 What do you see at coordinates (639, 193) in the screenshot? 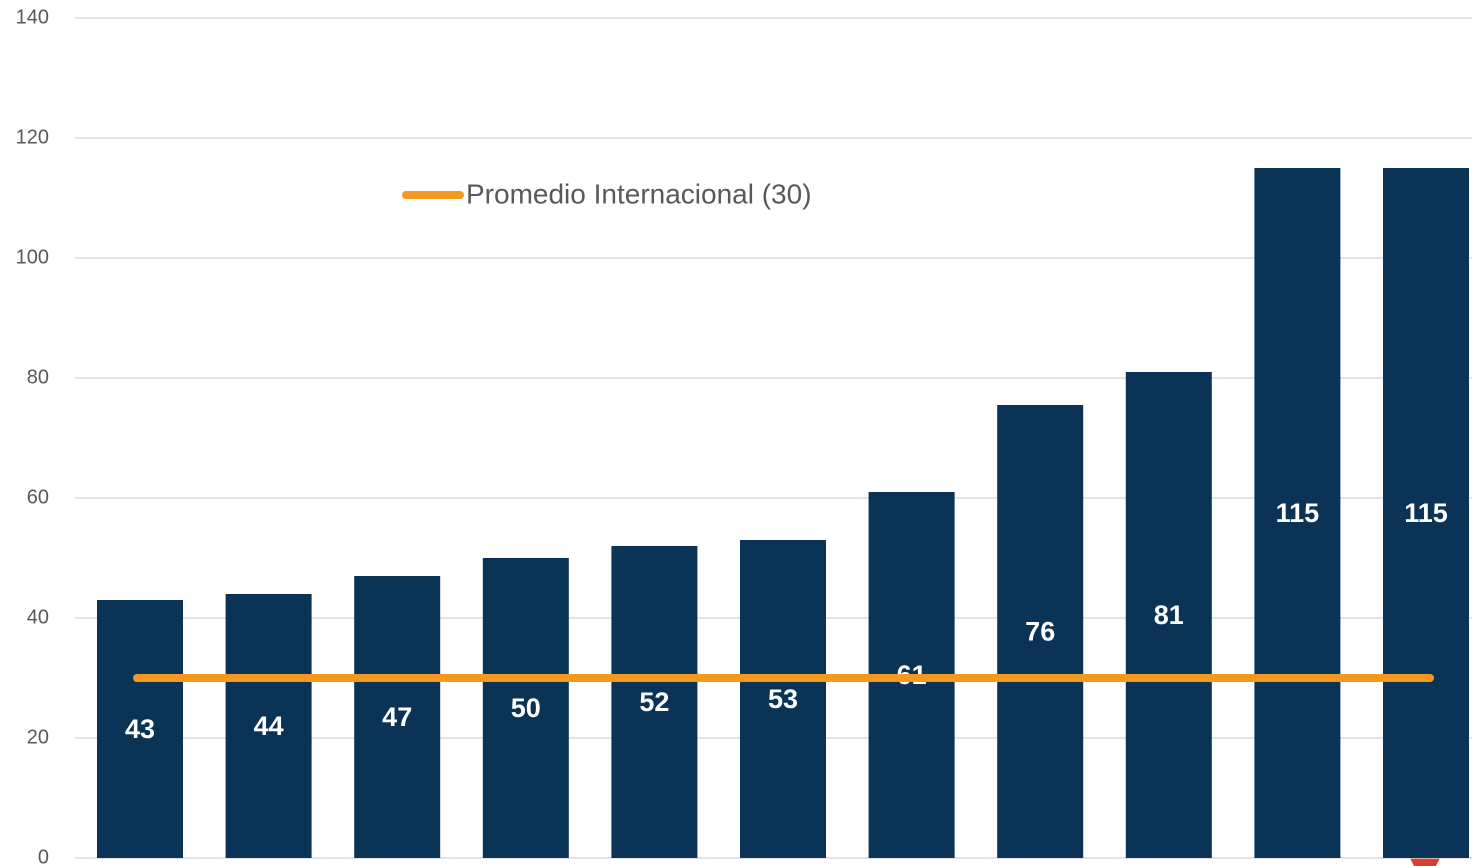
I see `legend-label: Promedio Internacional (30)` at bounding box center [639, 193].